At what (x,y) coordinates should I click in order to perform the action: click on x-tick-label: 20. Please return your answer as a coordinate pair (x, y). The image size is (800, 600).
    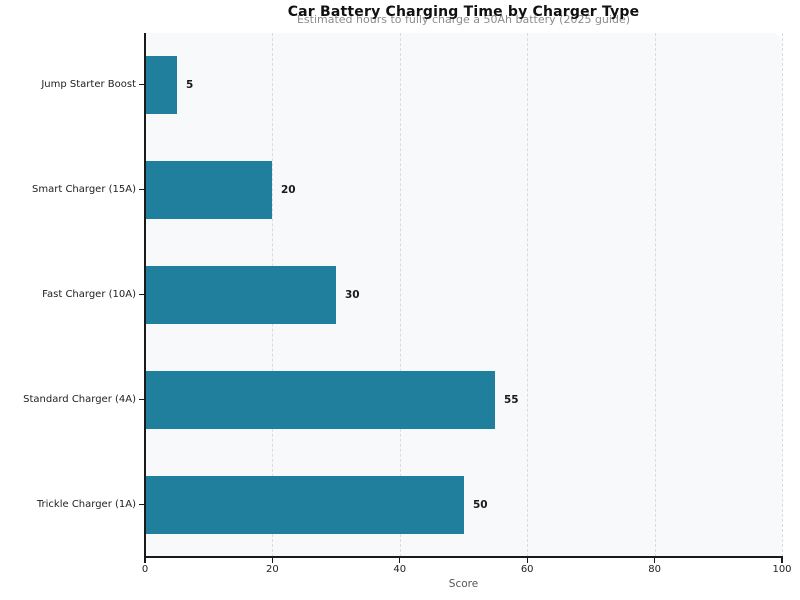
    Looking at the image, I should click on (272, 569).